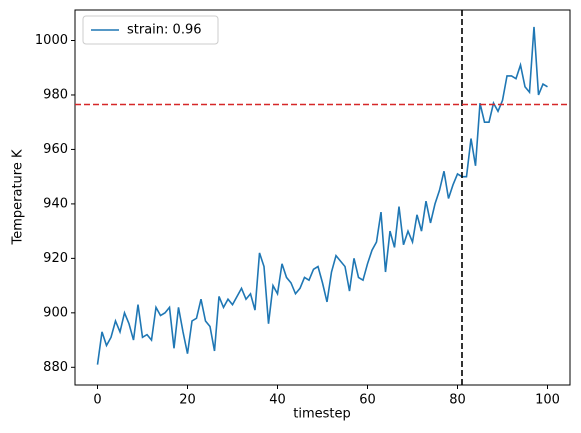  What do you see at coordinates (55, 94) in the screenshot?
I see `y-tick-label: 980` at bounding box center [55, 94].